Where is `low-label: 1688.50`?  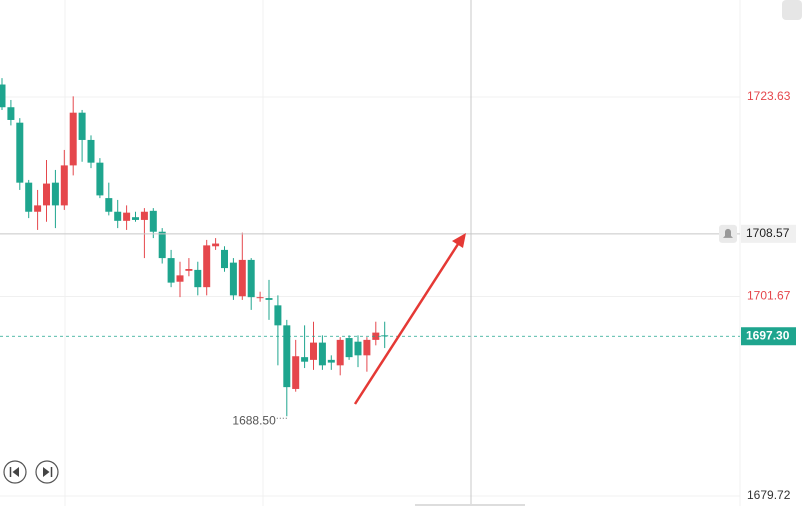 low-label: 1688.50 is located at coordinates (254, 420).